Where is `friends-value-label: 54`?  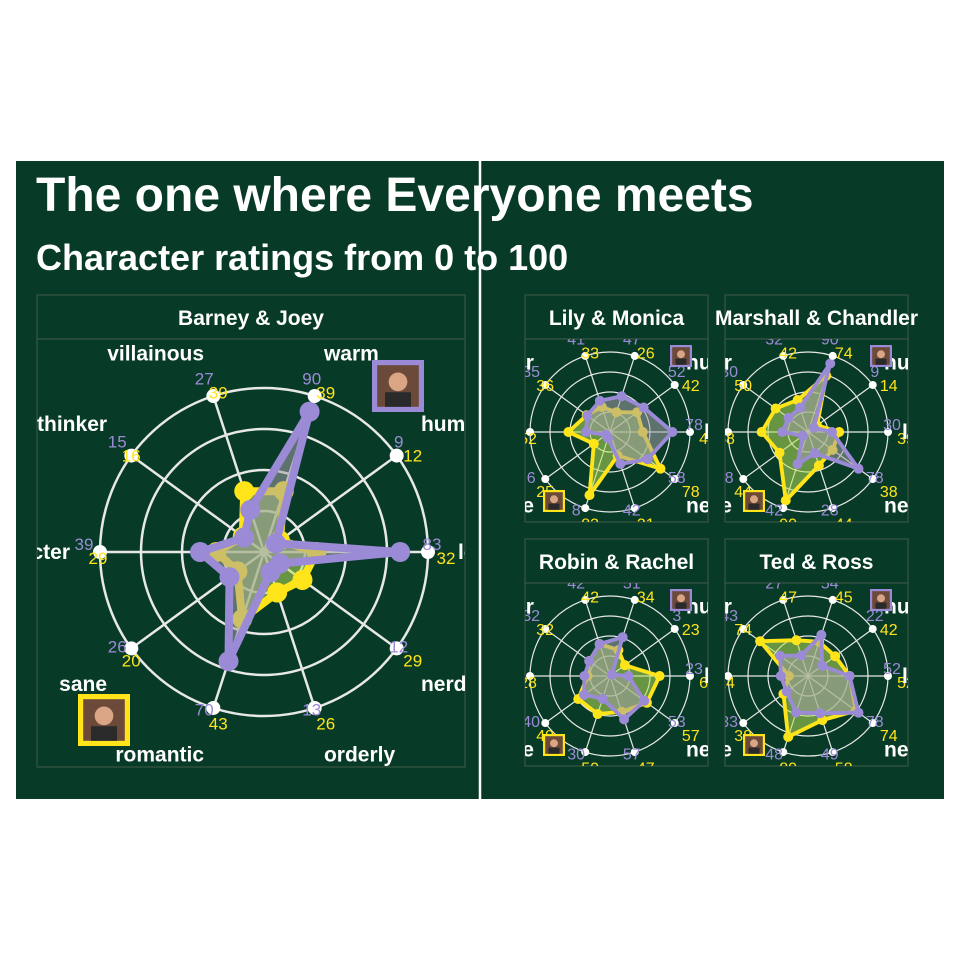 friends-value-label: 54 is located at coordinates (830, 583).